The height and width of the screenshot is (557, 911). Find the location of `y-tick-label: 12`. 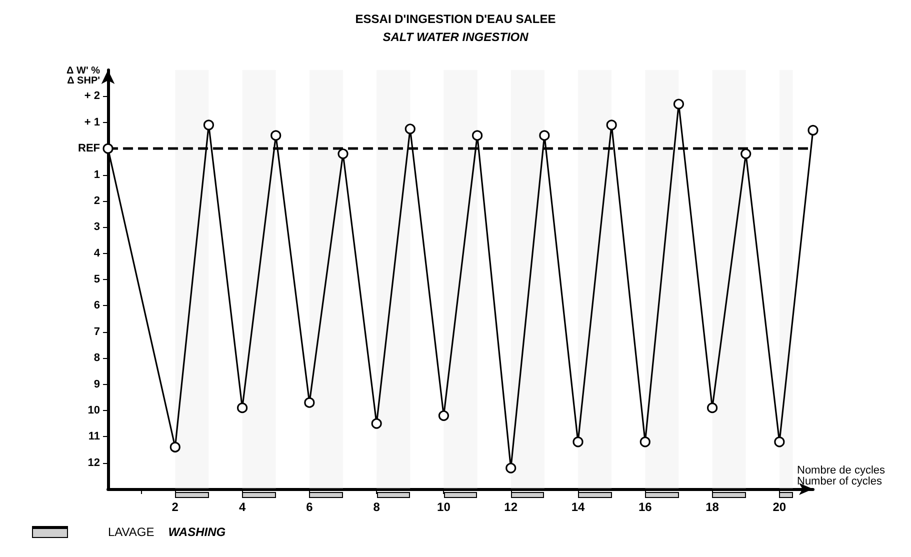

y-tick-label: 12 is located at coordinates (94, 462).